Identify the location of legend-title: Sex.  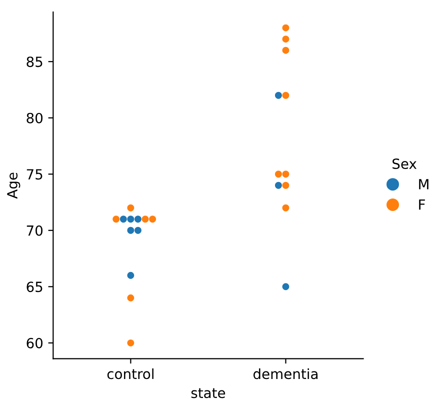
(404, 164).